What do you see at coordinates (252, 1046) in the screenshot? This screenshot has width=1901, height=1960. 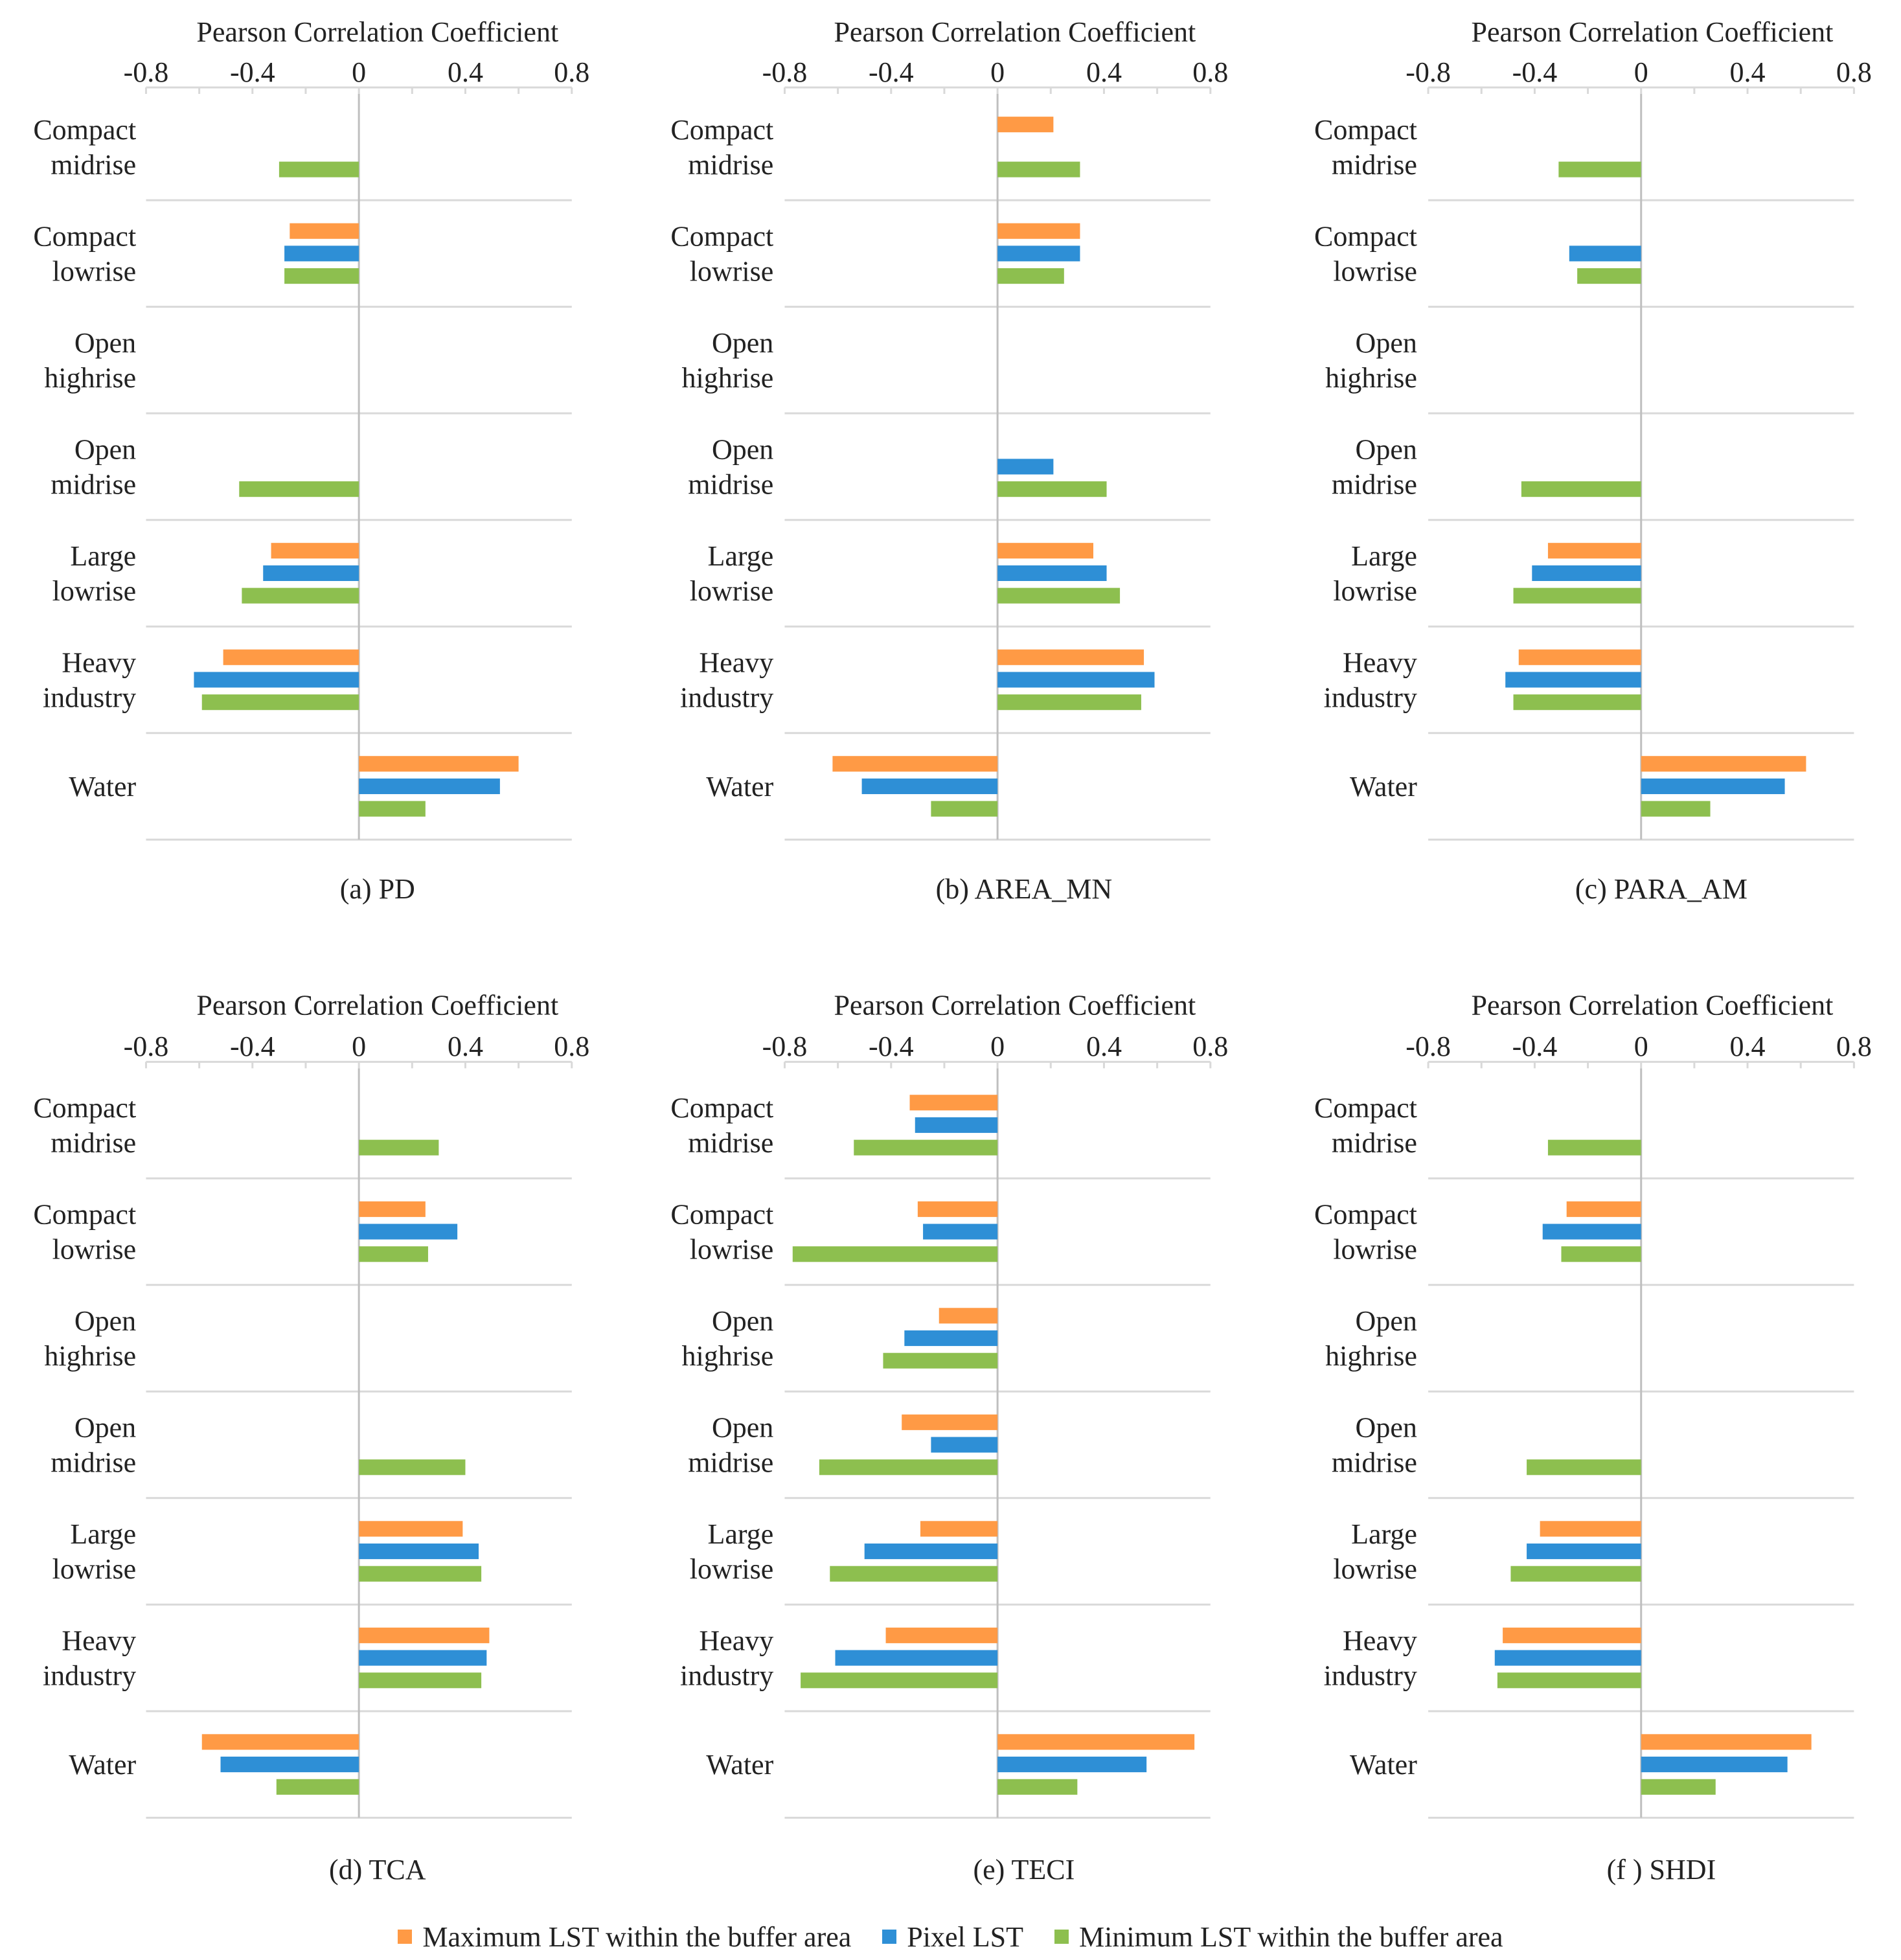 I see `x-tick-label: -0.4` at bounding box center [252, 1046].